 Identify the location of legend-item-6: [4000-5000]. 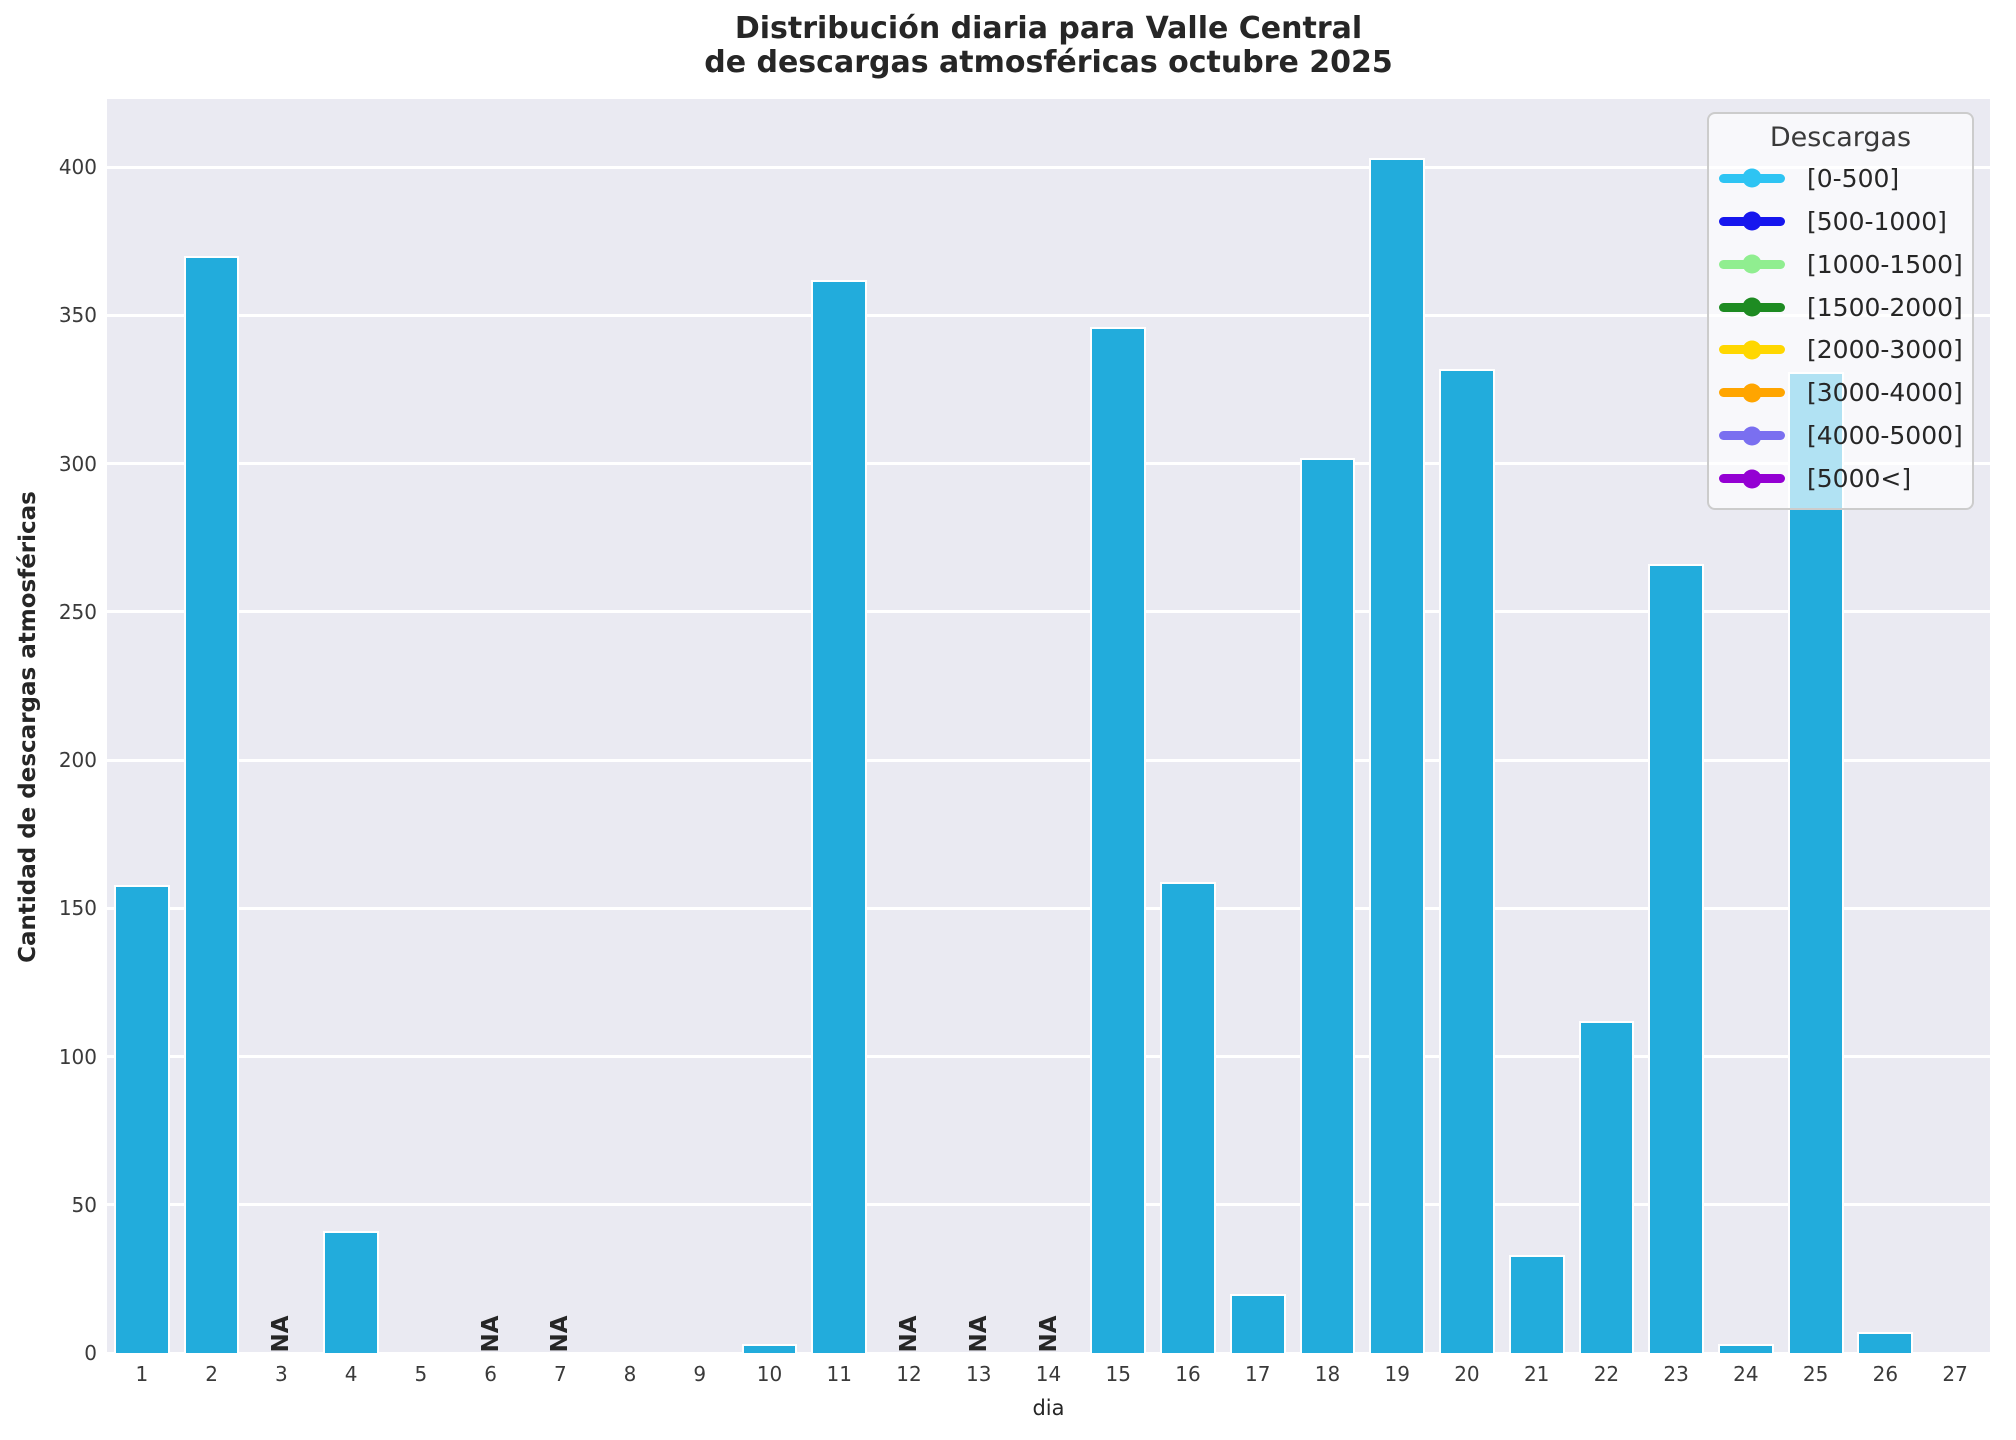
(1840, 435).